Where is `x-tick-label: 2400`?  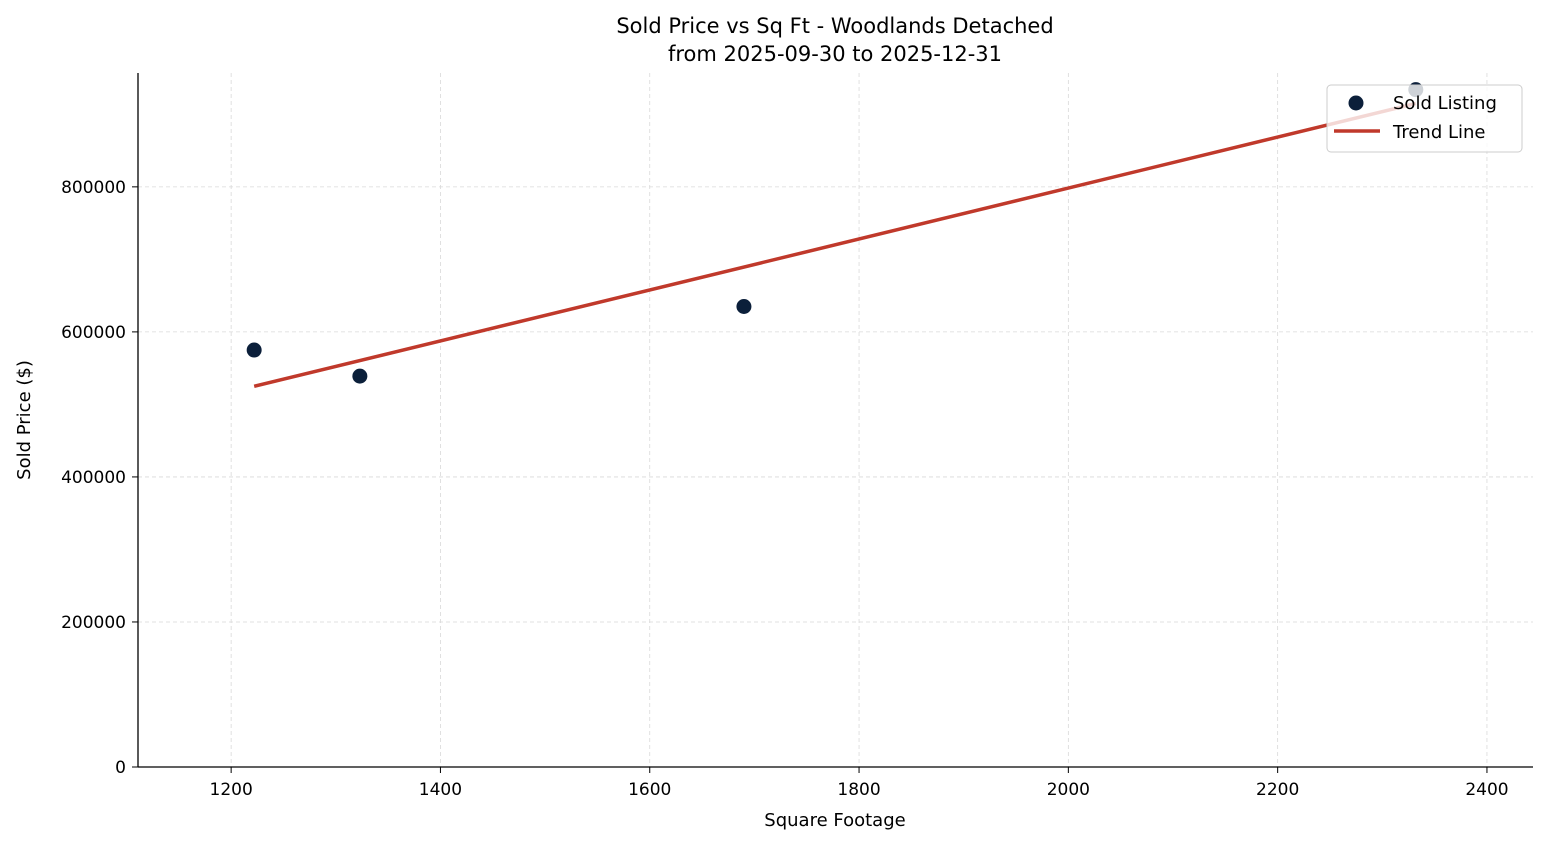 x-tick-label: 2400 is located at coordinates (1486, 790).